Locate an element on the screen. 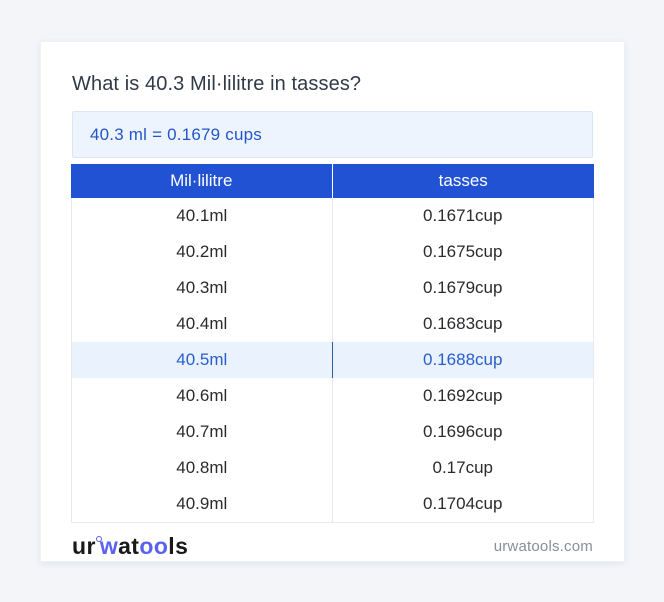  cup-value: 0.1683cup is located at coordinates (463, 323).